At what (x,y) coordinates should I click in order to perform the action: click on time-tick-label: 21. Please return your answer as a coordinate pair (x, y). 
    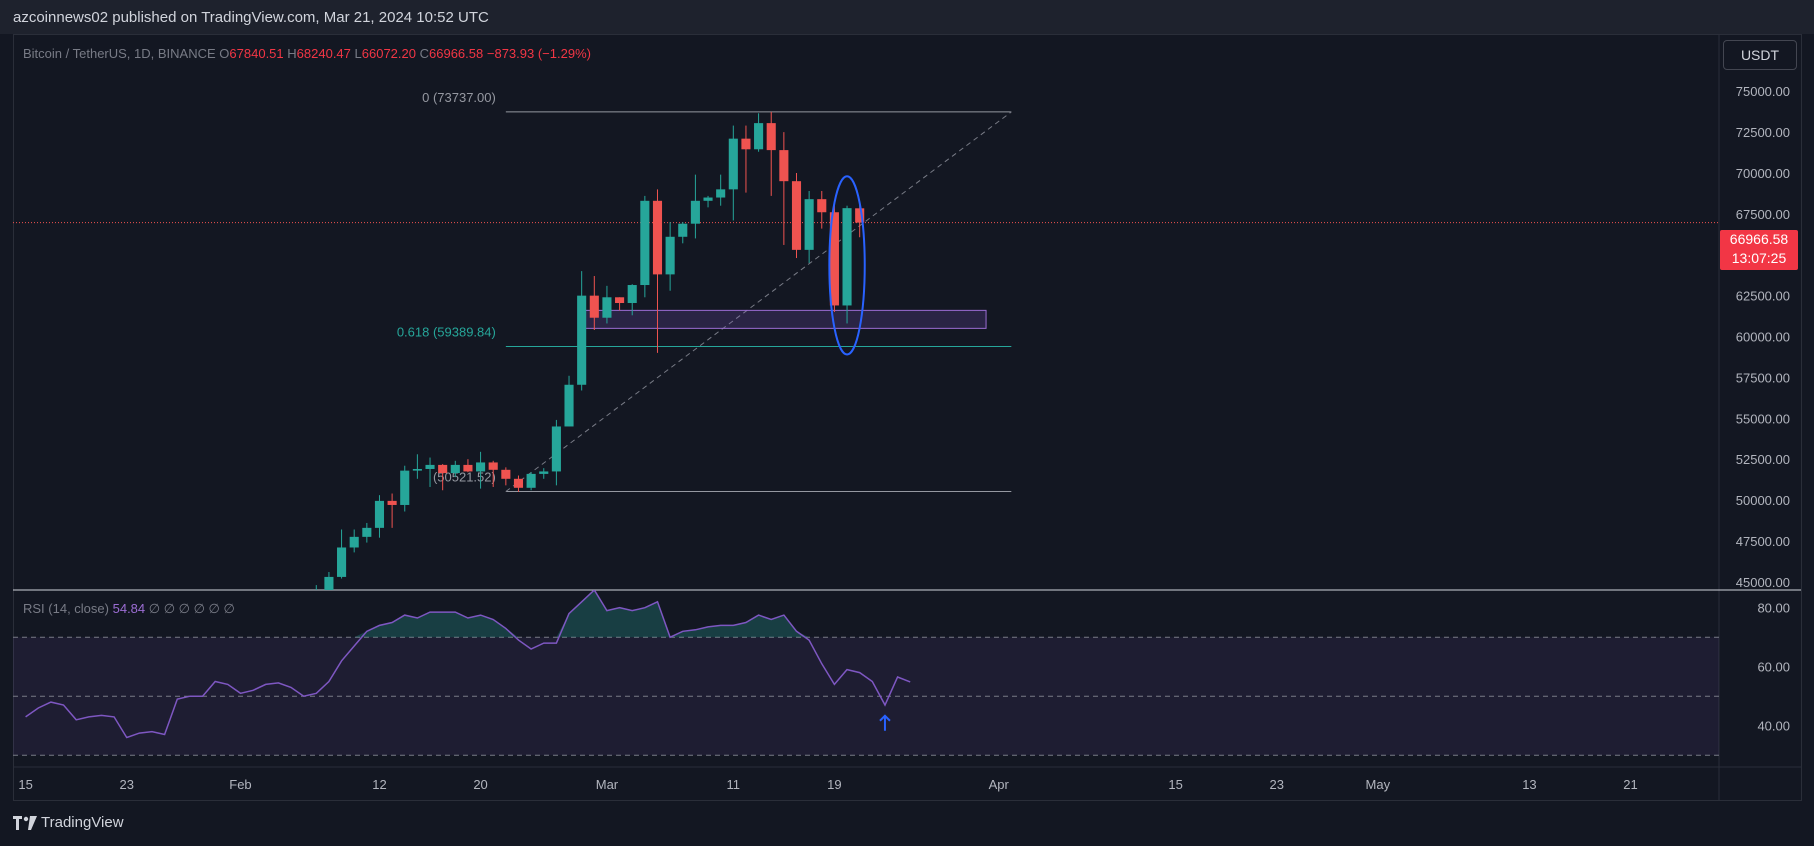
    Looking at the image, I should click on (1630, 784).